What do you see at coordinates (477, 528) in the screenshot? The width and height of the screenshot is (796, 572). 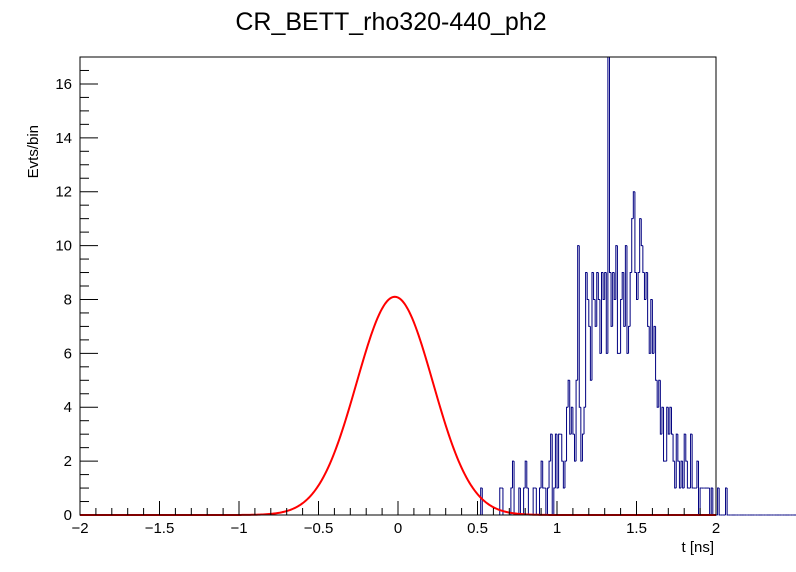 I see `x-tick-label: 0.5` at bounding box center [477, 528].